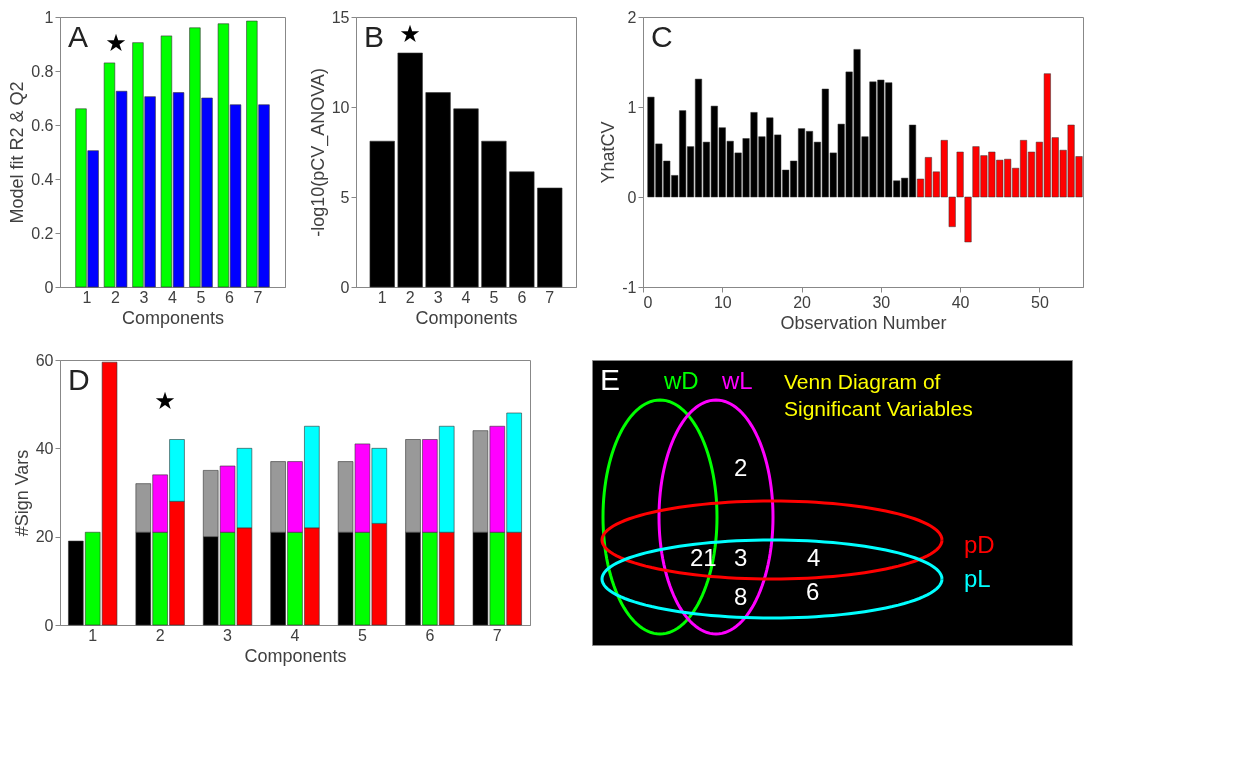  Describe the element at coordinates (374, 36) in the screenshot. I see `annotation: B` at that location.